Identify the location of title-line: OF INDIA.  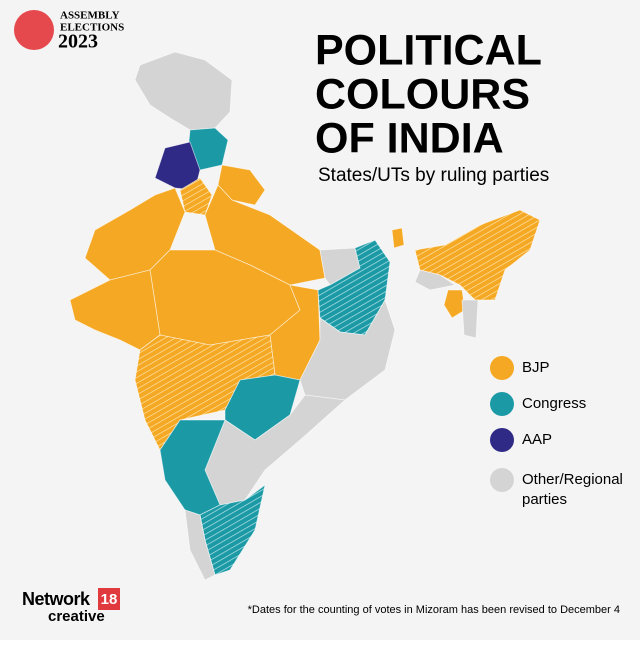
(409, 138).